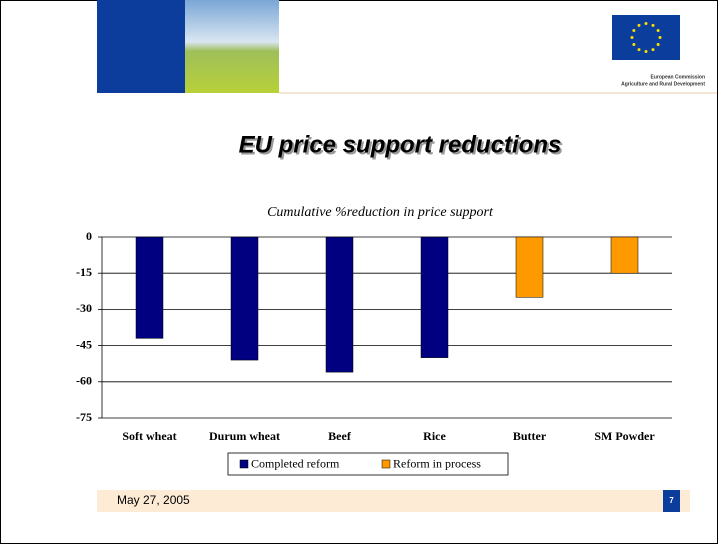  Describe the element at coordinates (678, 77) in the screenshot. I see `org-line1: European Commission` at that location.